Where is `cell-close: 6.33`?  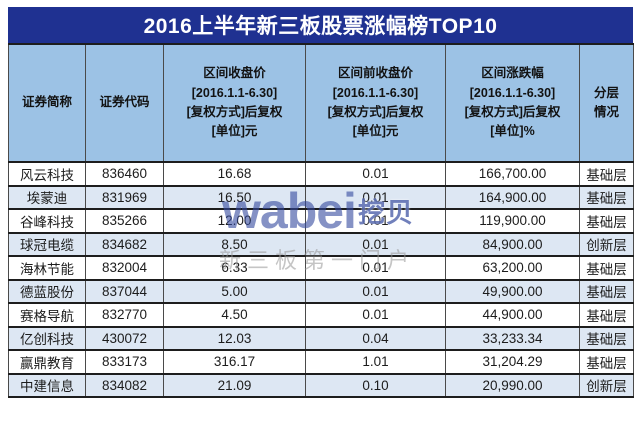
cell-close: 6.33 is located at coordinates (234, 268).